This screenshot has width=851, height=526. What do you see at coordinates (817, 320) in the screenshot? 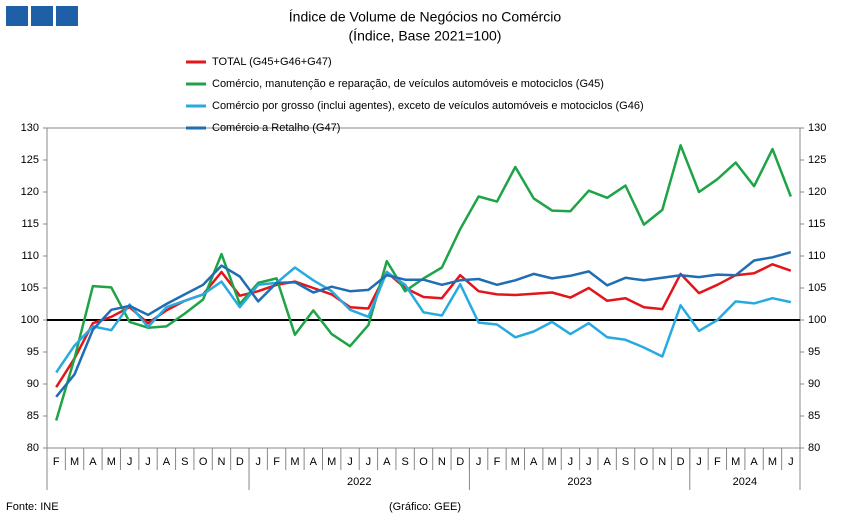
I see `y2-tick-label: 100` at bounding box center [817, 320].